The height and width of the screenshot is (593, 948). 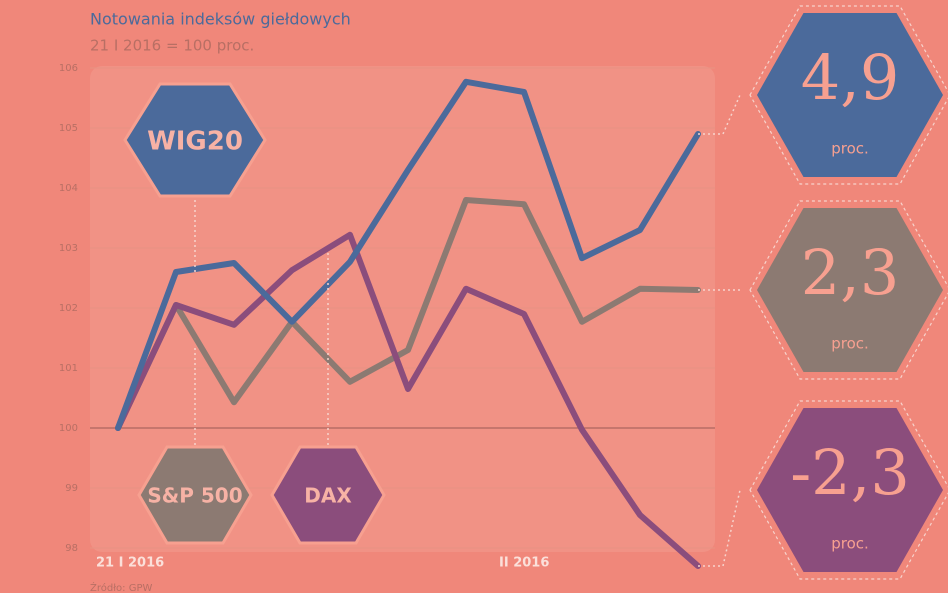 I want to click on legend-label: DAX, so click(x=328, y=496).